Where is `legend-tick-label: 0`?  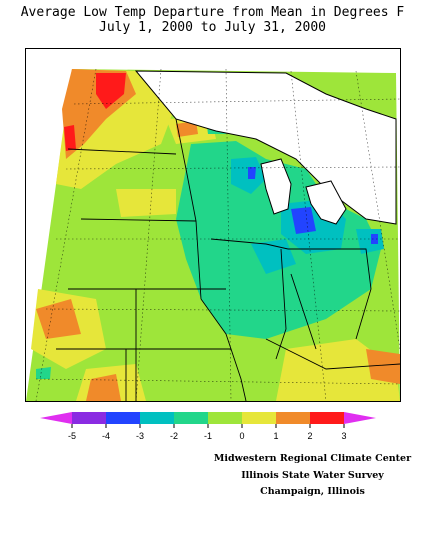
legend-tick-label: 0 is located at coordinates (241, 436).